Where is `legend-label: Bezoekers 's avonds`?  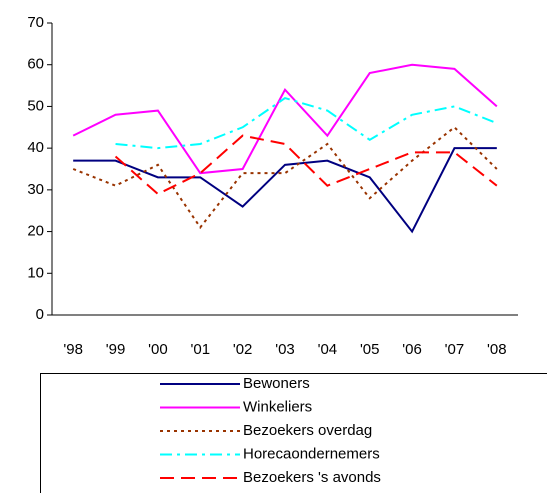
legend-label: Bezoekers 's avonds is located at coordinates (312, 477).